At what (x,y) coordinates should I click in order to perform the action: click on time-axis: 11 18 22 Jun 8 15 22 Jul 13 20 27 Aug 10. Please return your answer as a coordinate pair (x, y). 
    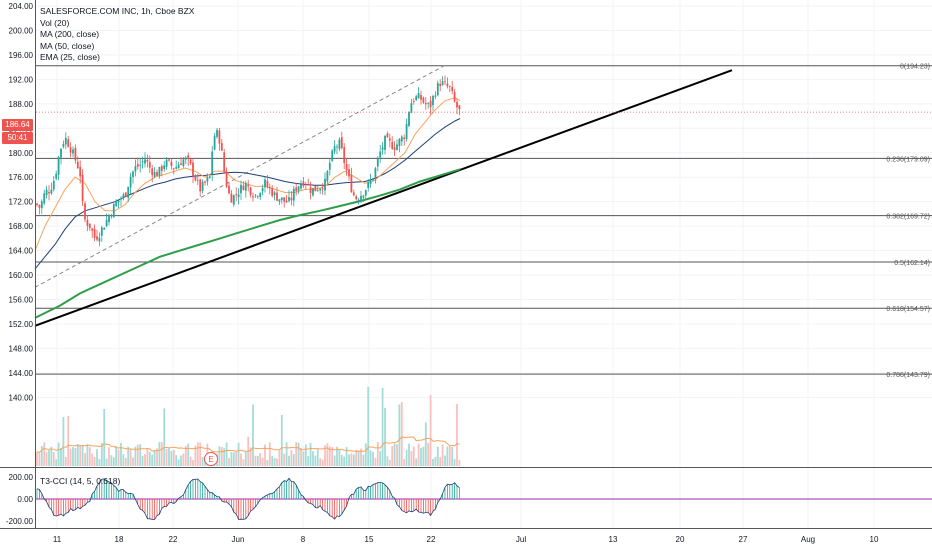
    Looking at the image, I should click on (466, 539).